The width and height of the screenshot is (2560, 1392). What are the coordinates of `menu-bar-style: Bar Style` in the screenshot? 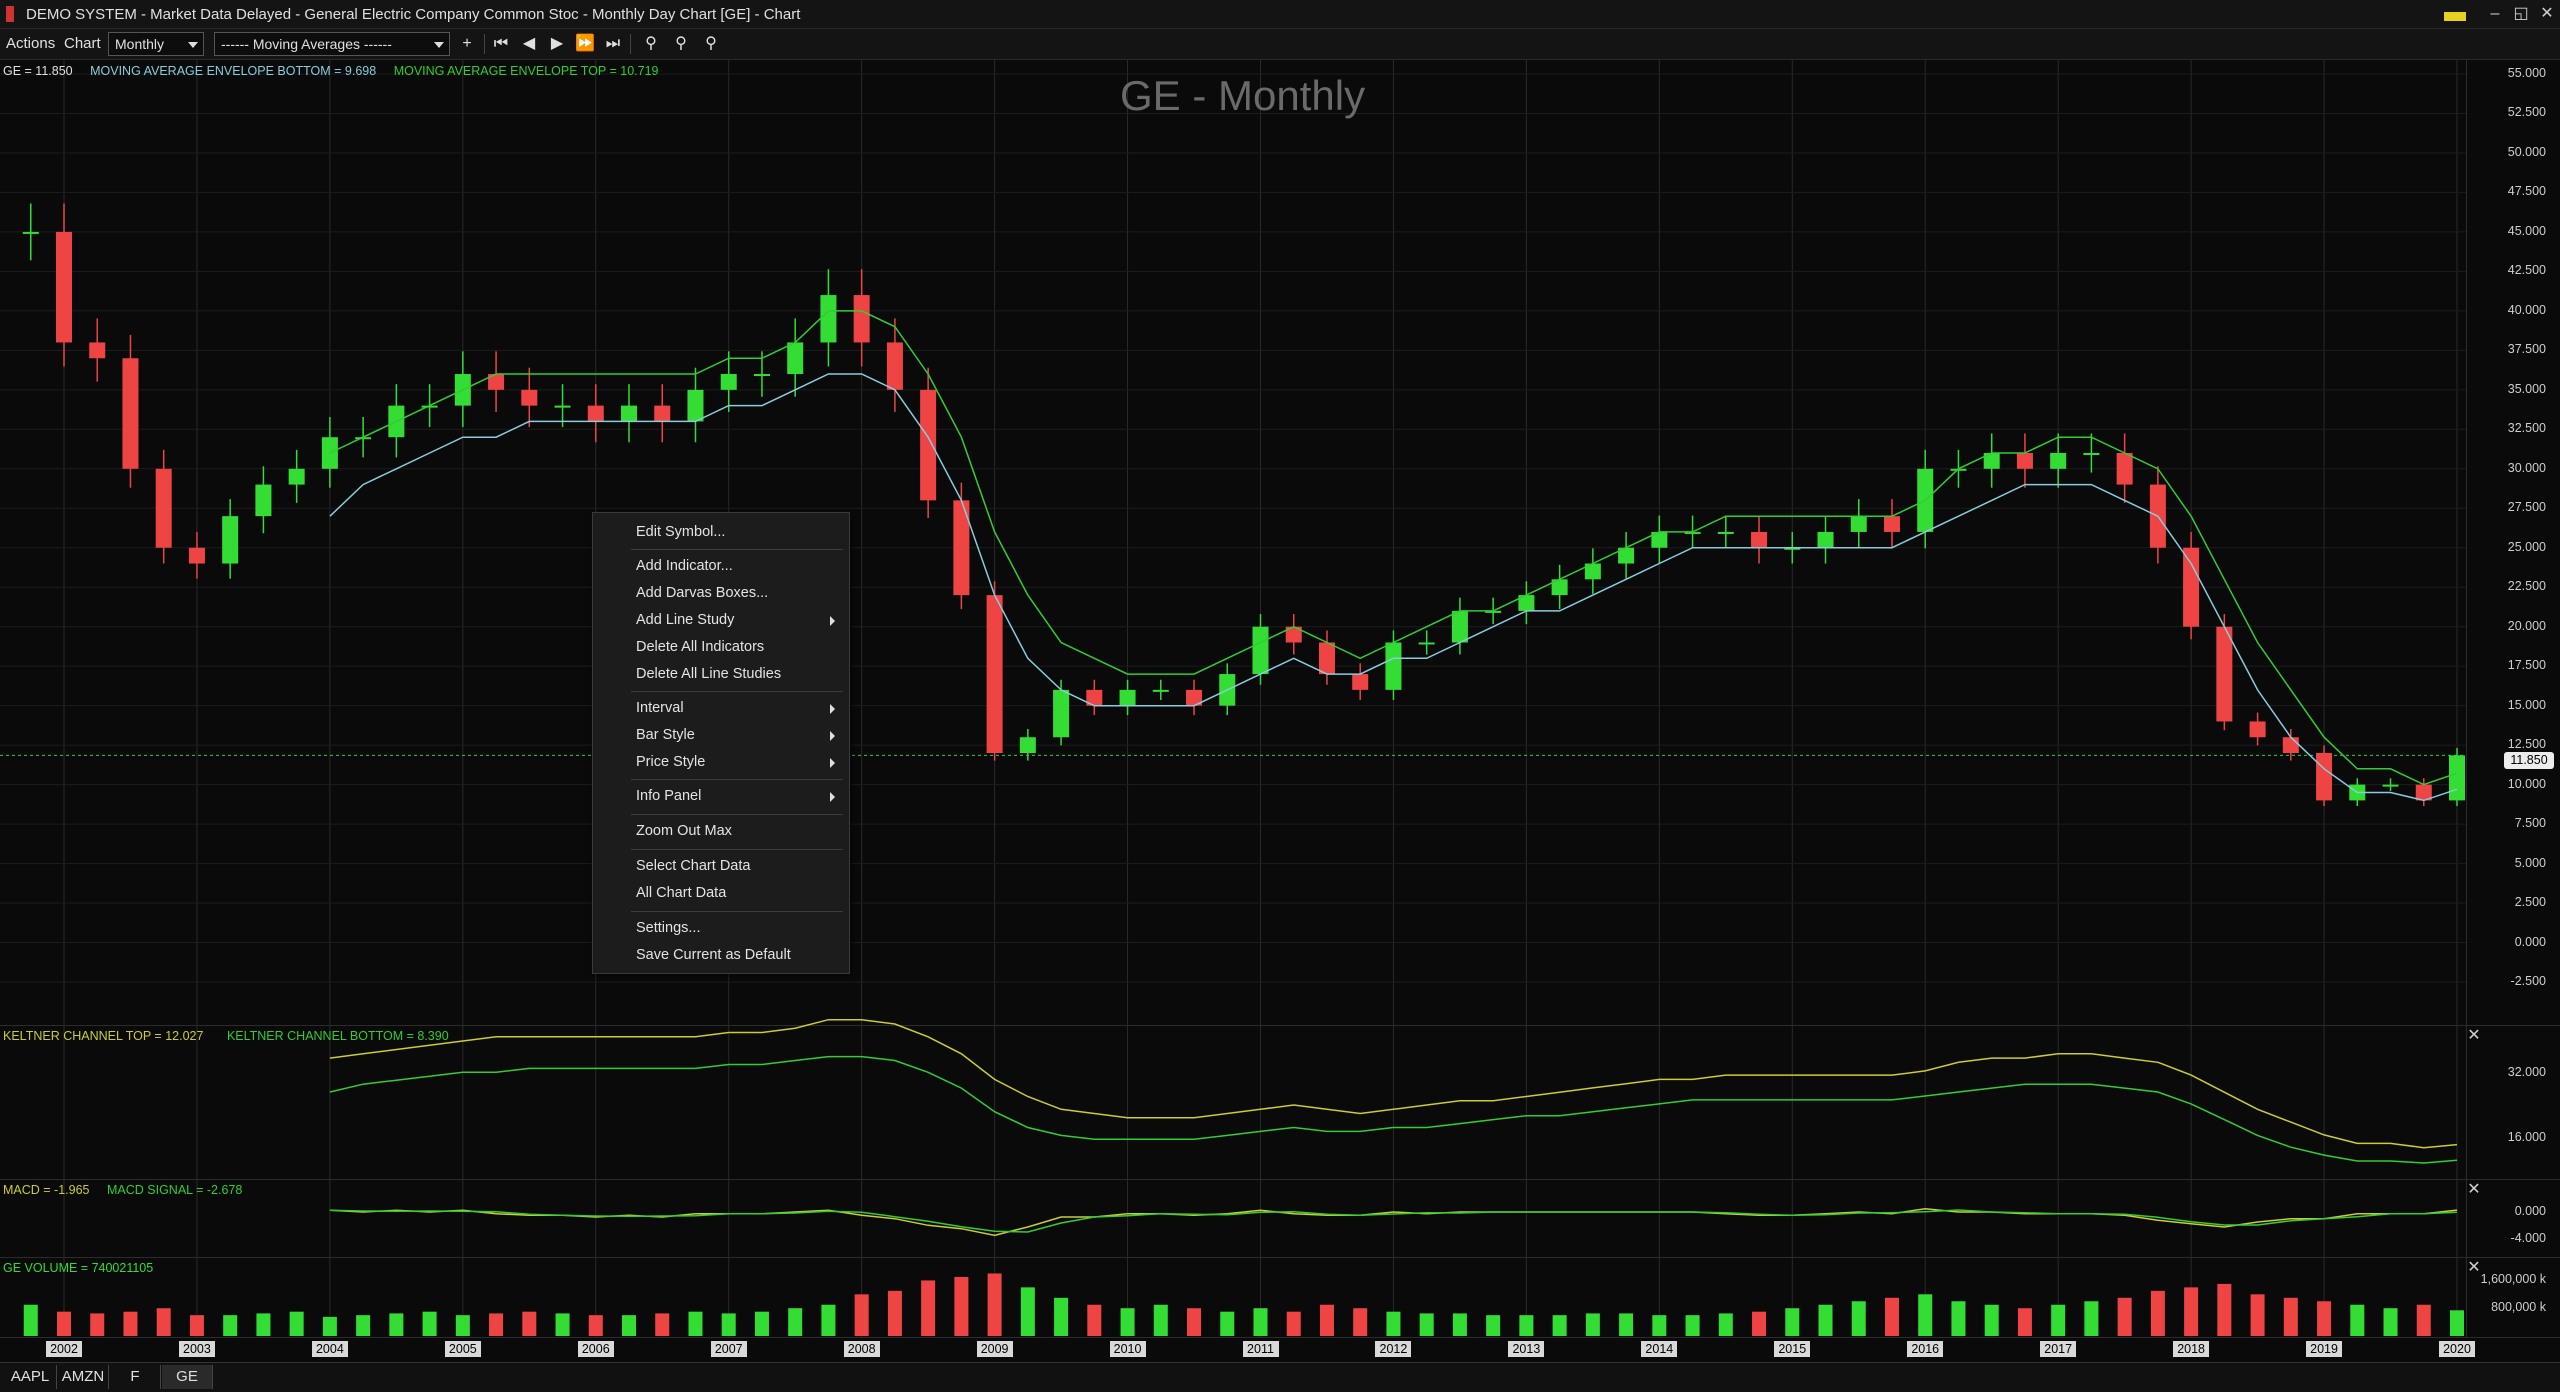 It's located at (721, 735).